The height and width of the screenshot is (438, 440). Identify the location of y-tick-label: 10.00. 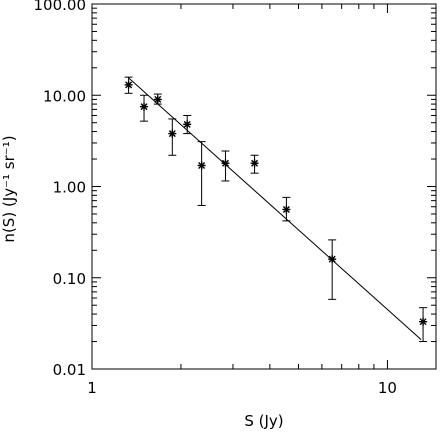
(64, 96).